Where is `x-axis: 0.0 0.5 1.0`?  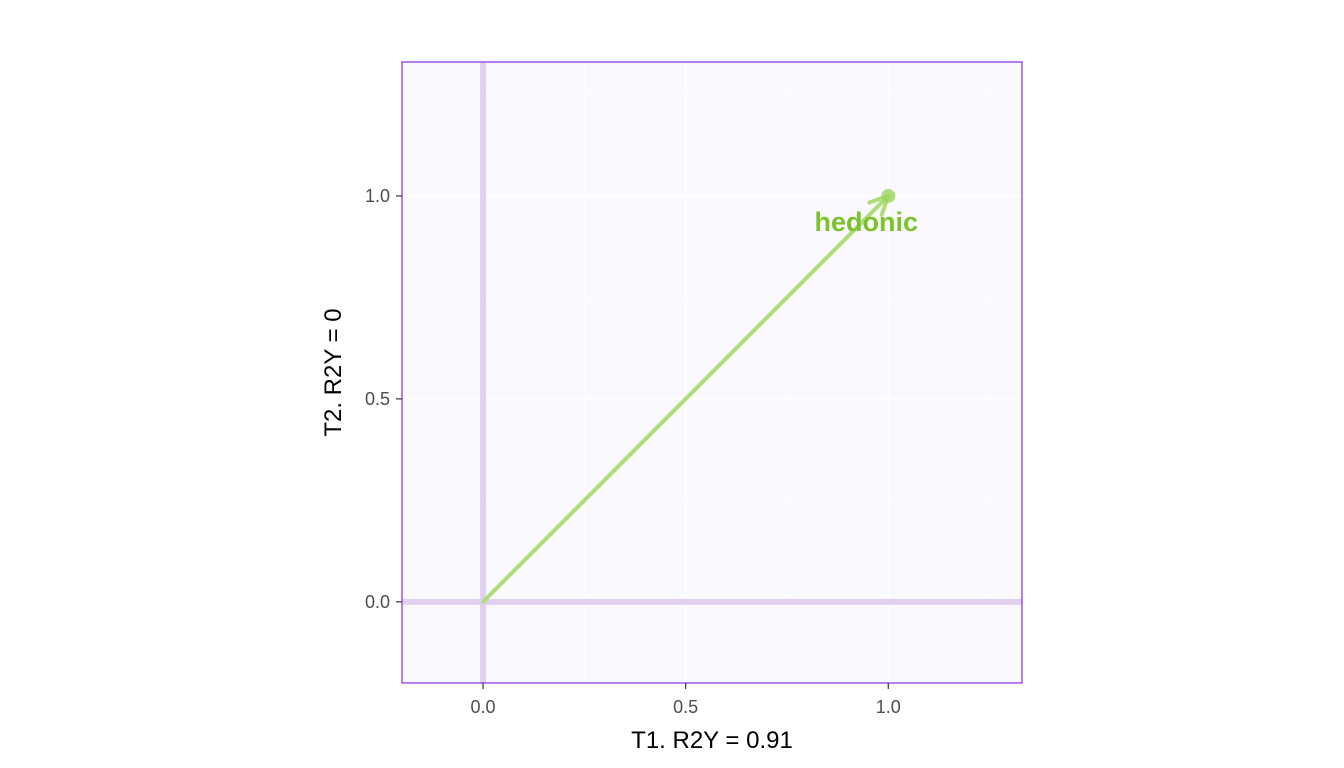
x-axis: 0.0 0.5 1.0 is located at coordinates (686, 700).